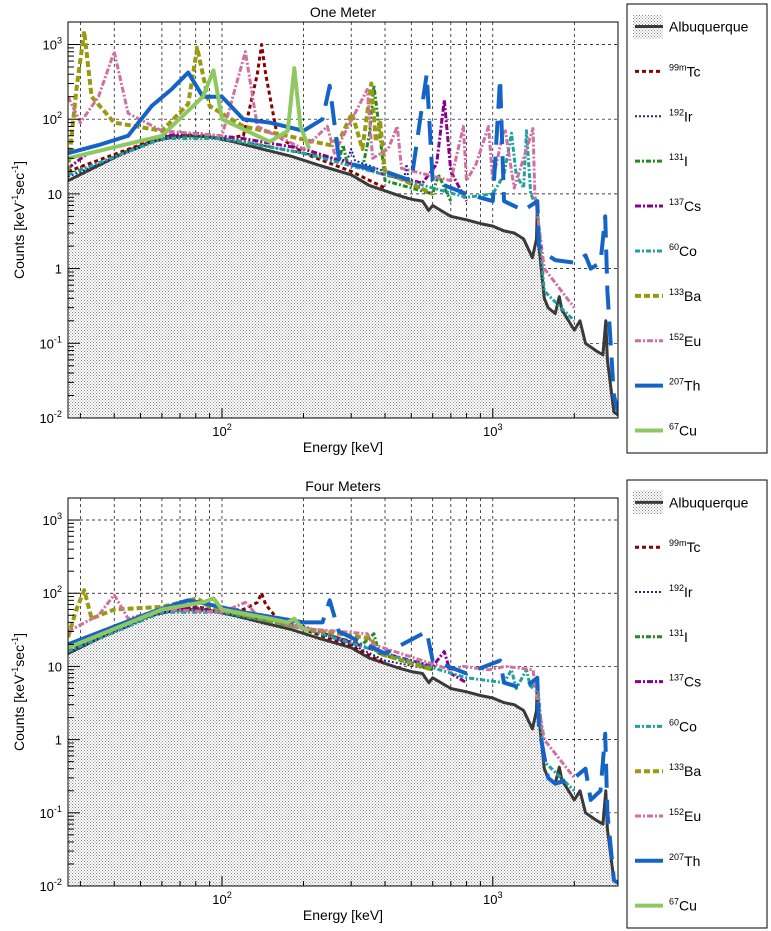 The width and height of the screenshot is (771, 931). What do you see at coordinates (460, 741) in the screenshot?
I see `series-th207-line-high` at bounding box center [460, 741].